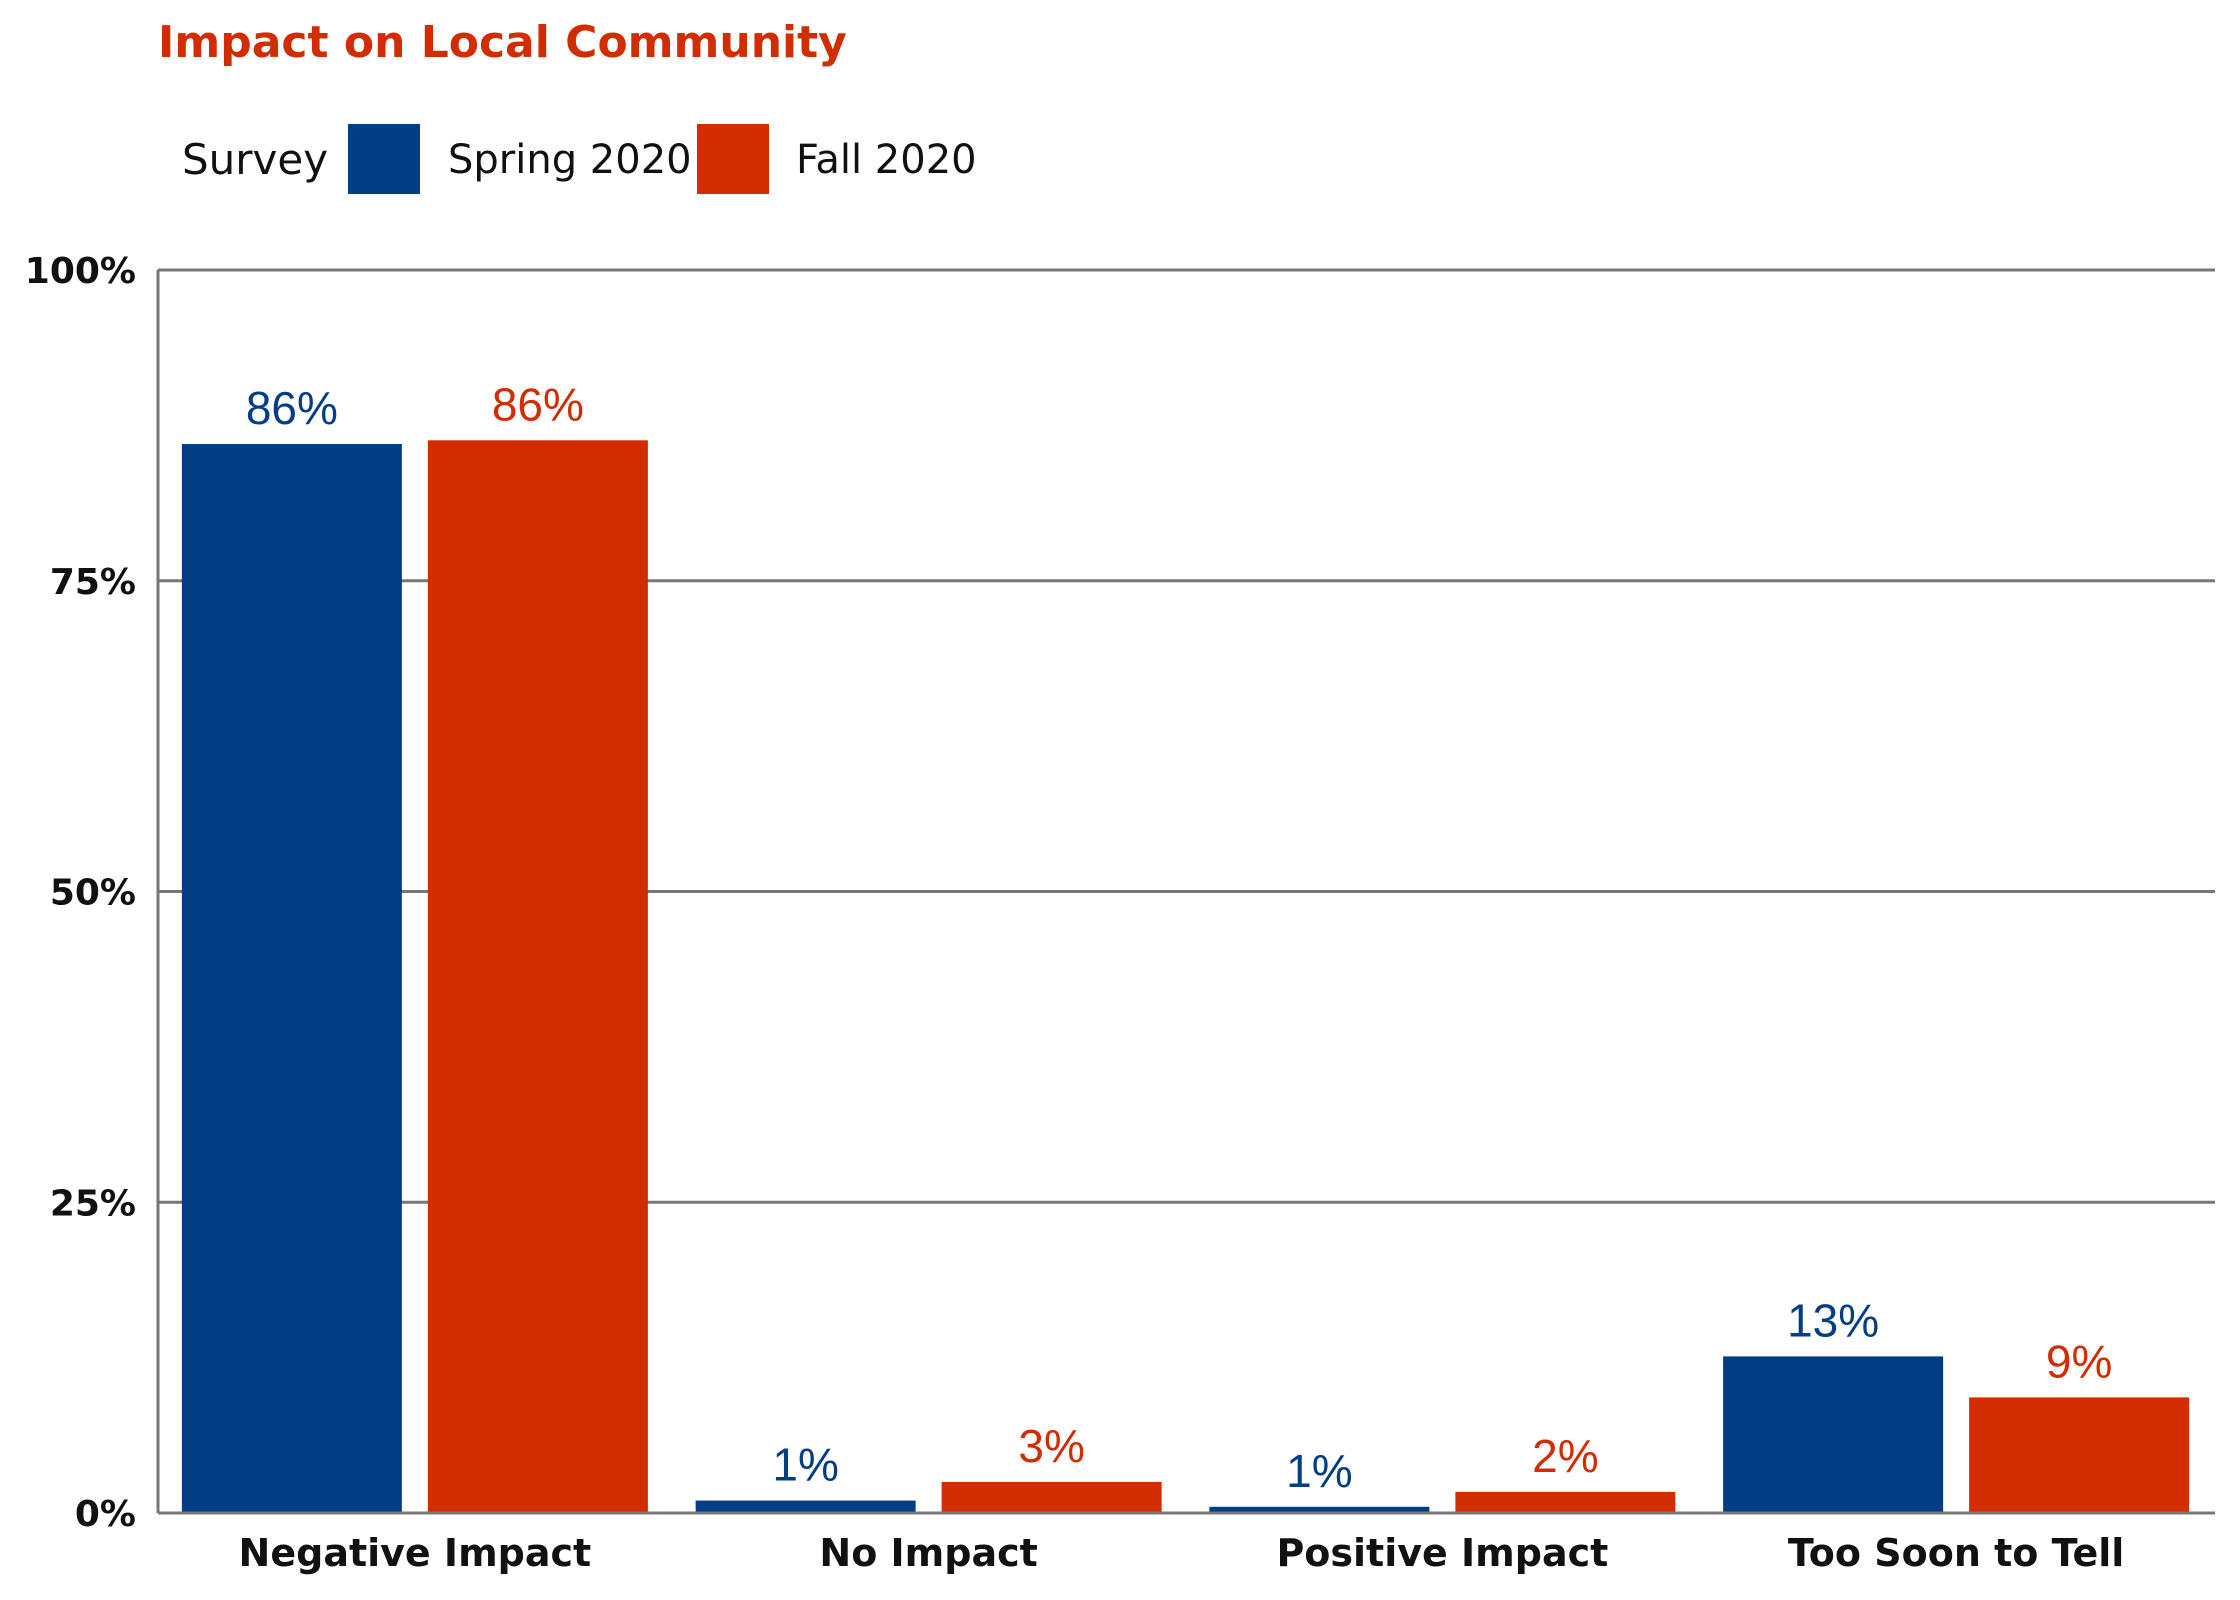 The image size is (2240, 1600). Describe the element at coordinates (502, 42) in the screenshot. I see `chart-title: Impact on Local Community` at that location.